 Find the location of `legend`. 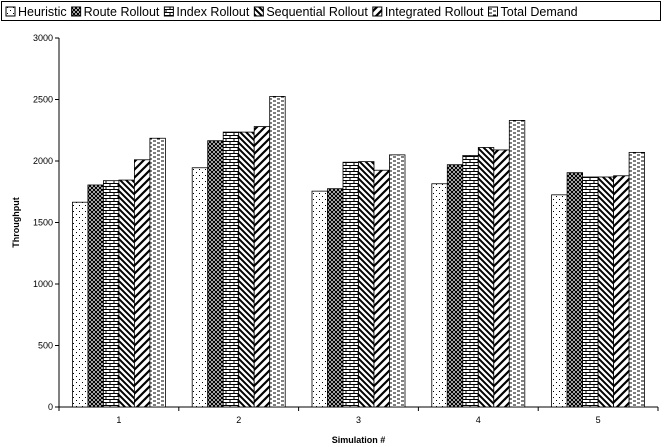

legend is located at coordinates (331, 11).